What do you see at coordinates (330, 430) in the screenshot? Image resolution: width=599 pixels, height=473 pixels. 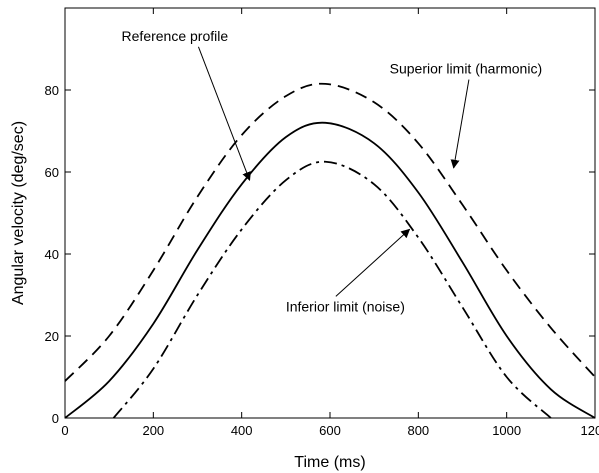 I see `x-tick-label: 600` at bounding box center [330, 430].